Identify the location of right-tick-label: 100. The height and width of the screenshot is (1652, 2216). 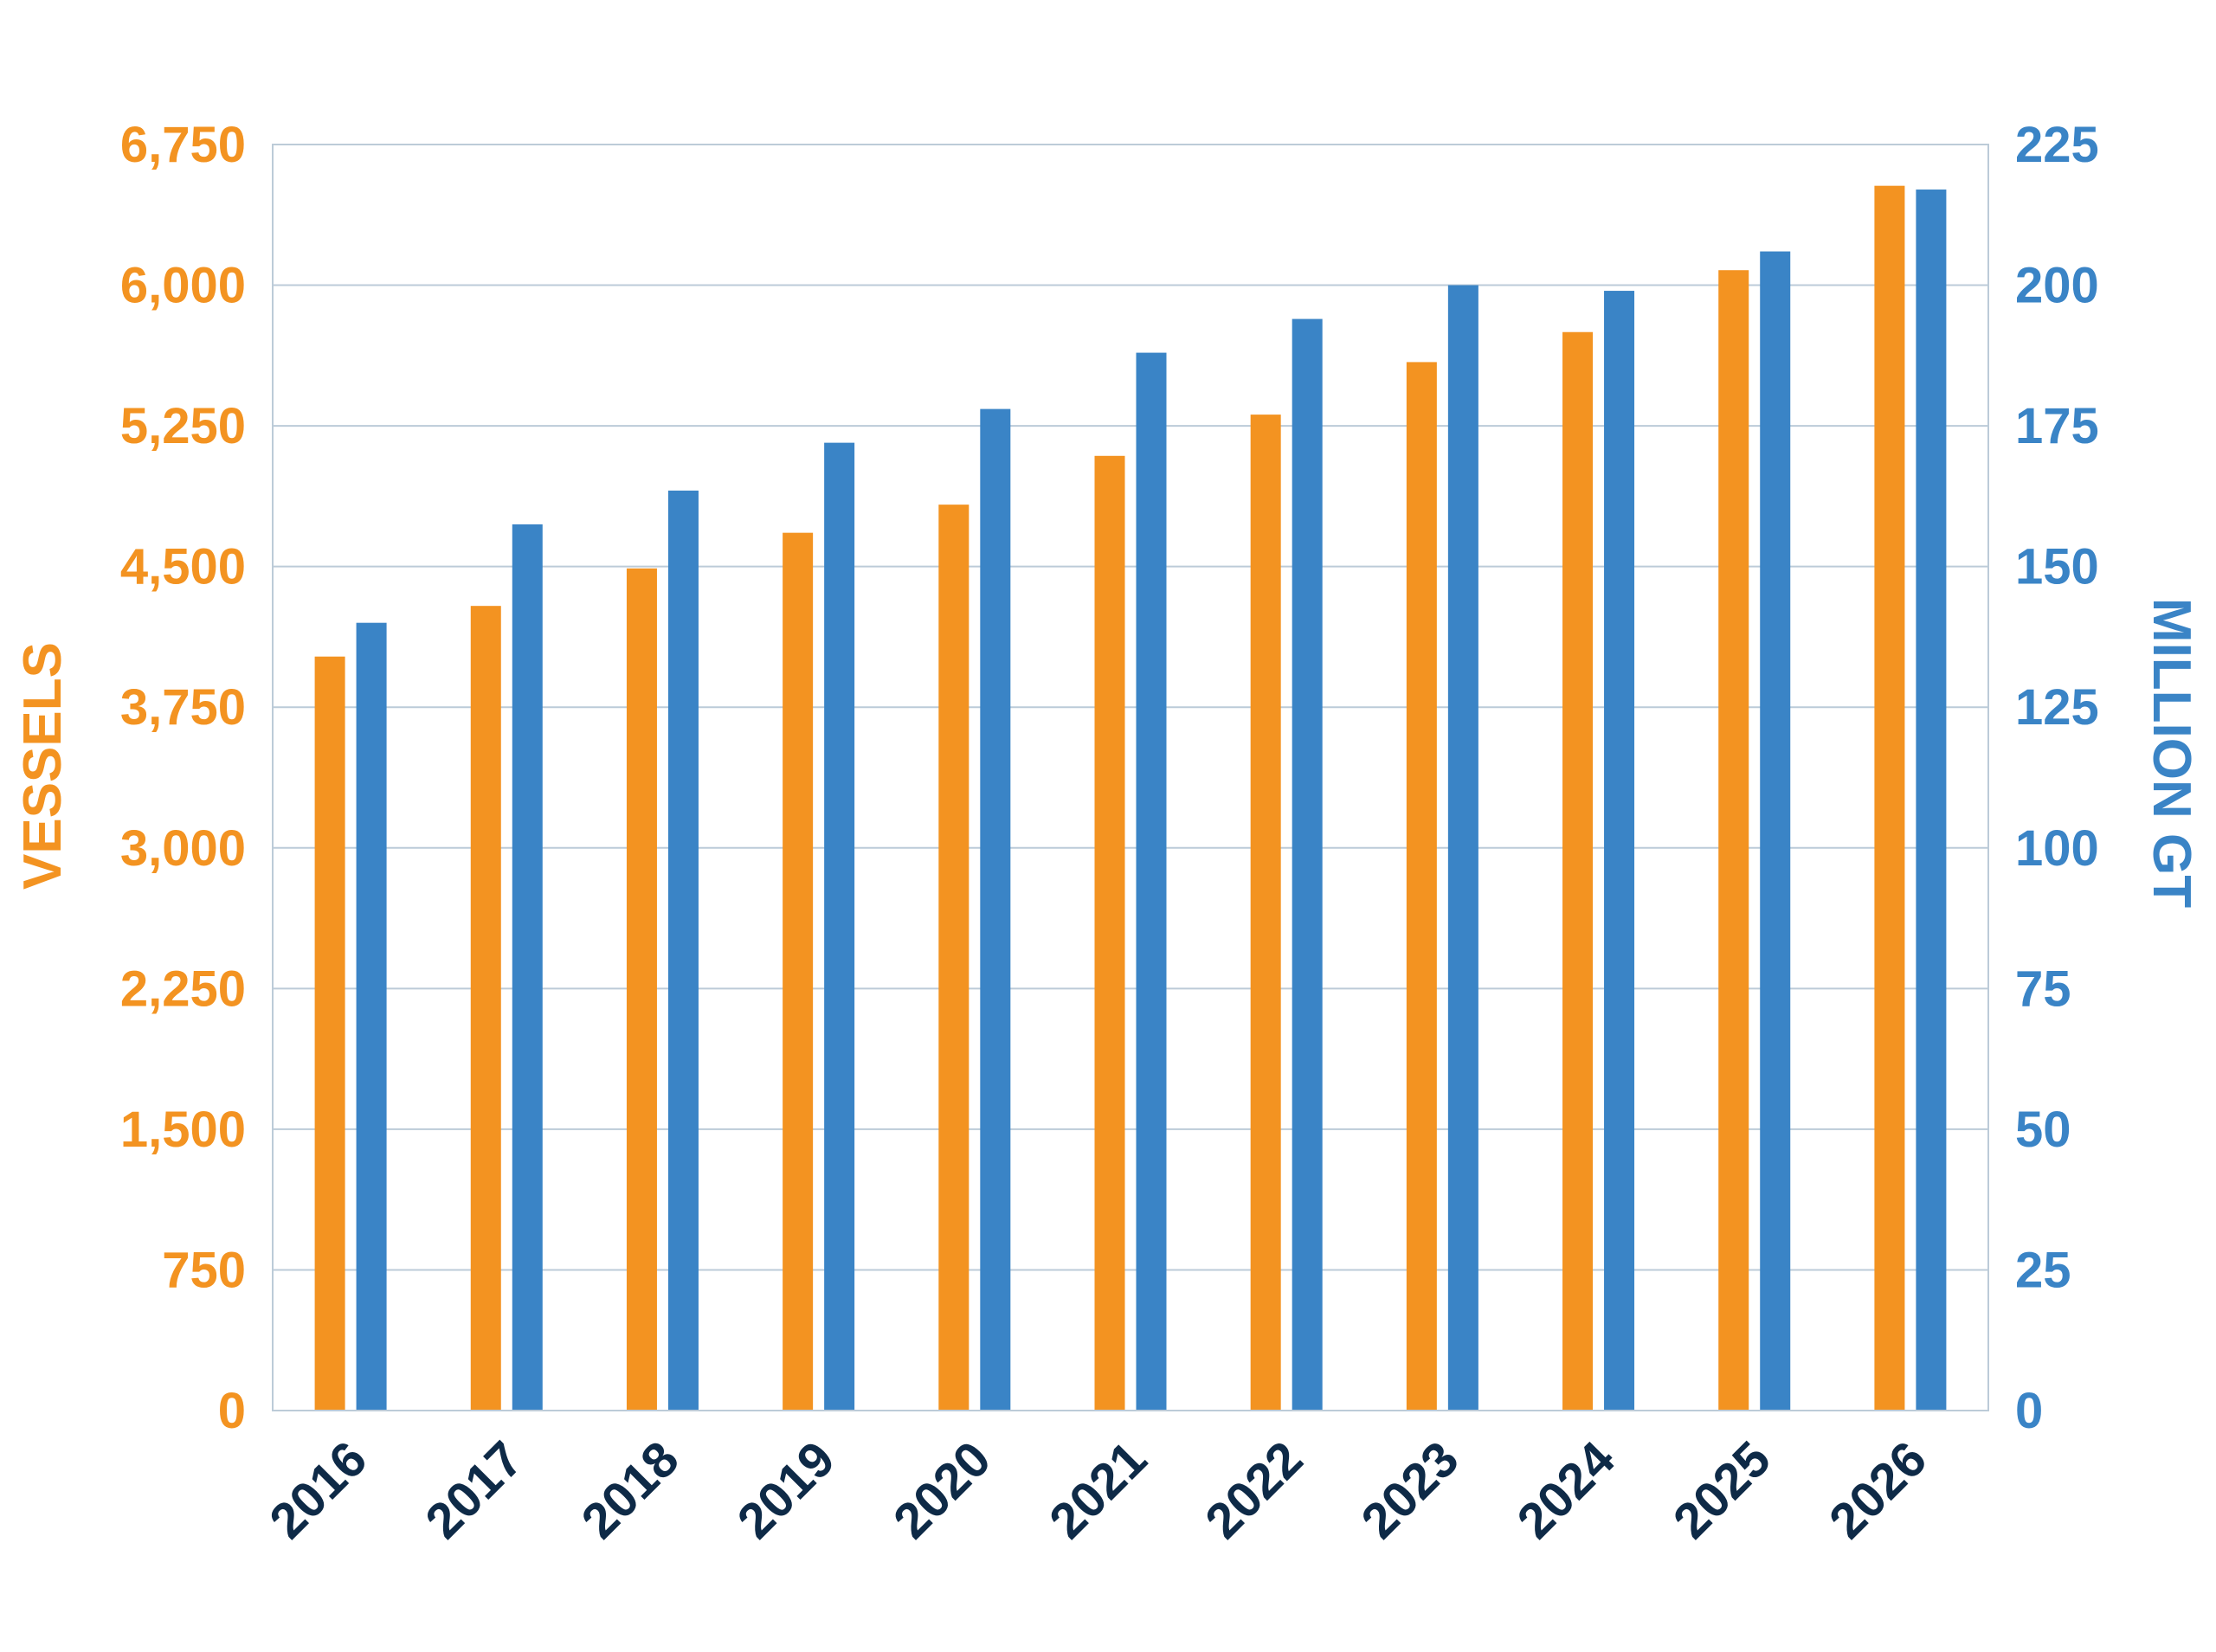
(2057, 848).